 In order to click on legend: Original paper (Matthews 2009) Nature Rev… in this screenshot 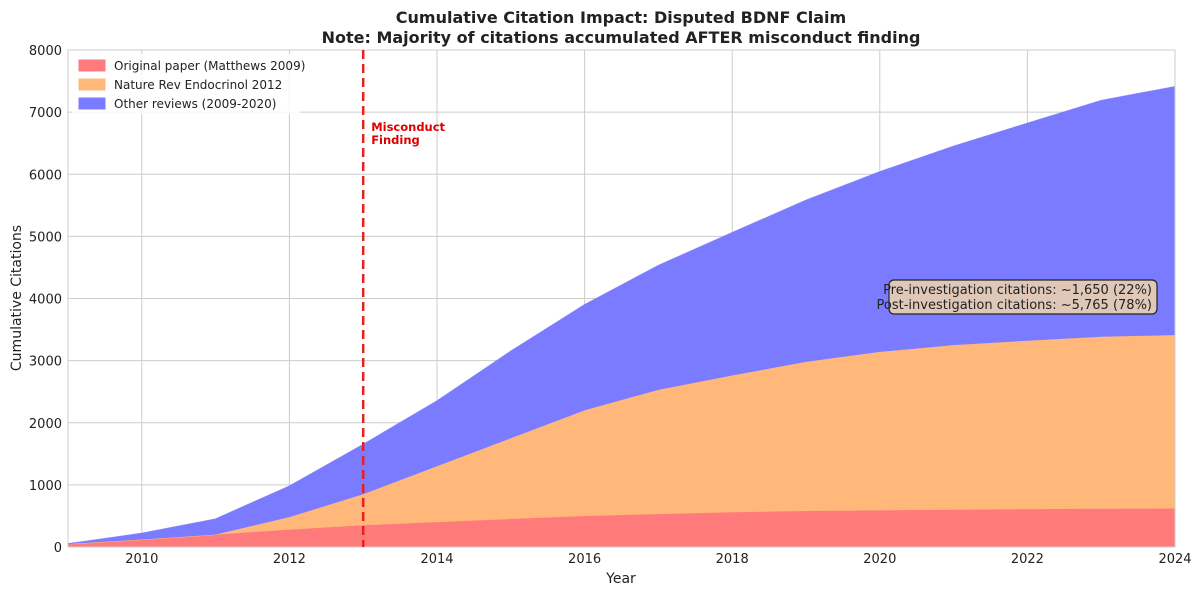, I will do `click(188, 84)`.